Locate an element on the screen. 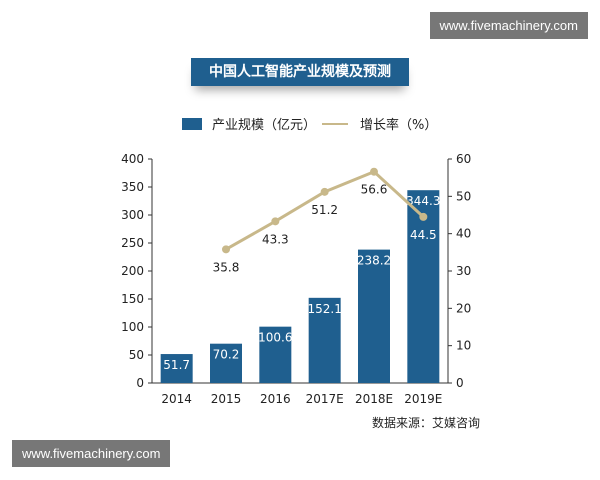 This screenshot has height=480, width=600. tick-label-left: 350 is located at coordinates (132, 187).